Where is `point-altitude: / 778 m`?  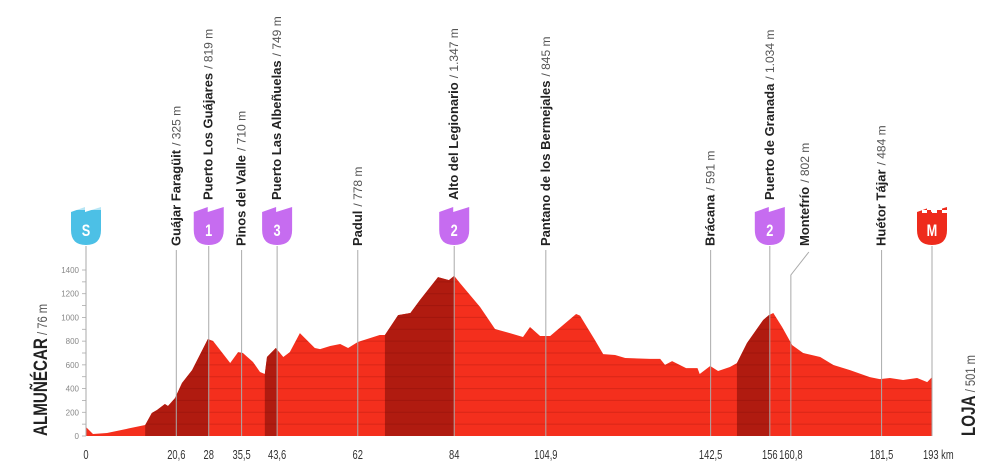
point-altitude: / 778 m is located at coordinates (358, 187).